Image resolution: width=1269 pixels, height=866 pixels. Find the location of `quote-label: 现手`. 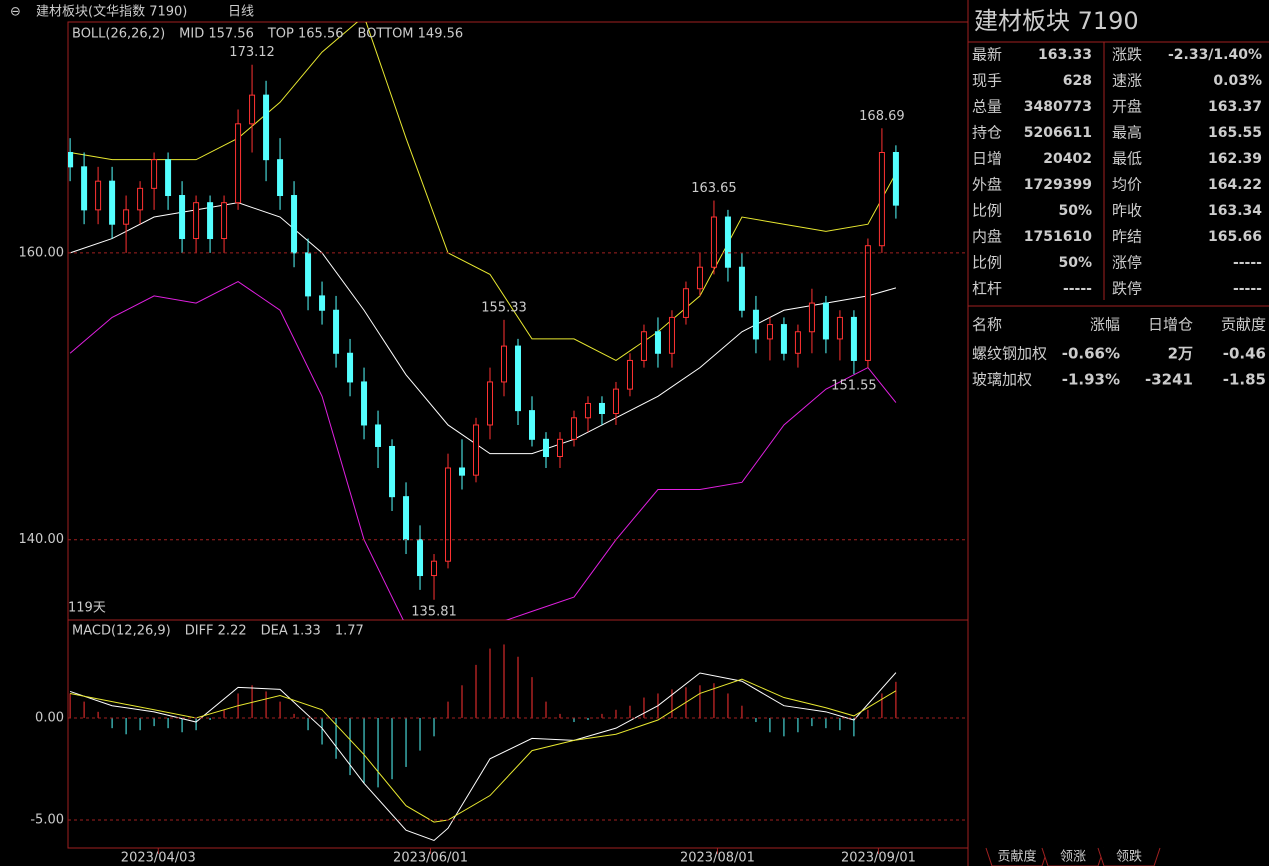

quote-label: 现手 is located at coordinates (987, 81).